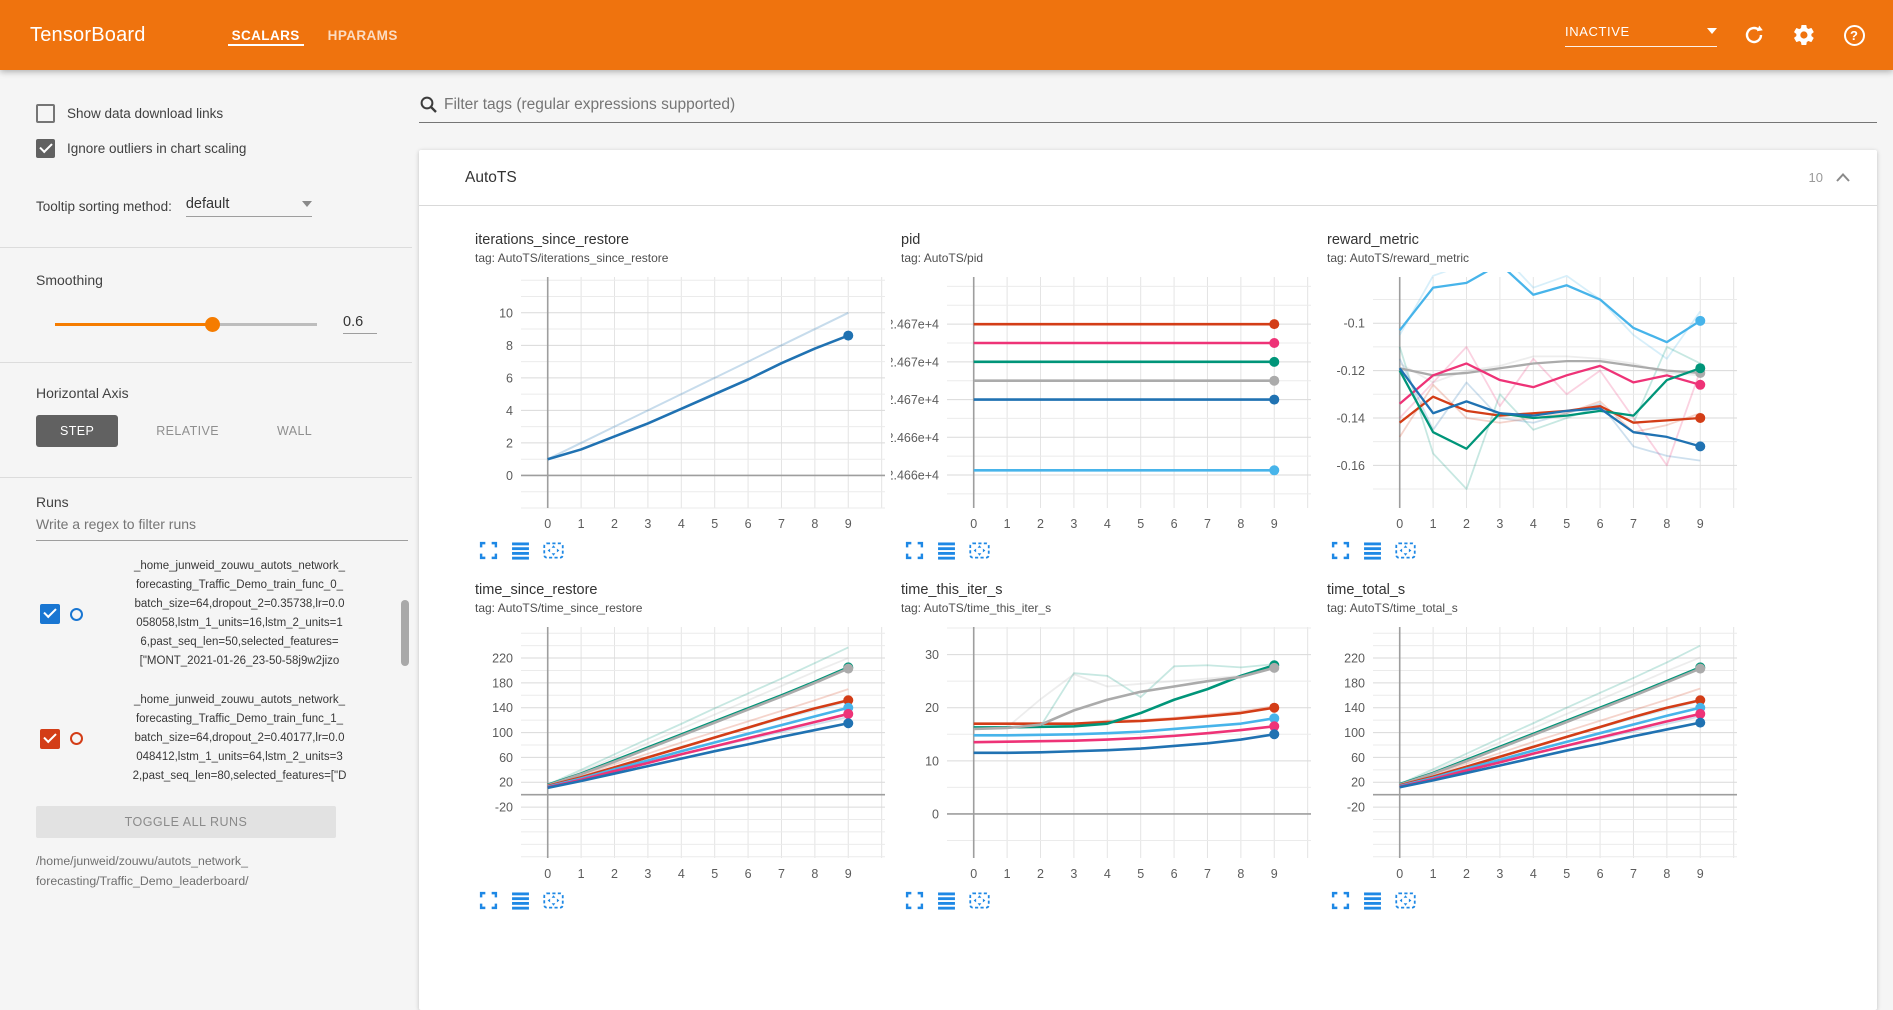  Describe the element at coordinates (428, 104) in the screenshot. I see `search-icon` at that location.